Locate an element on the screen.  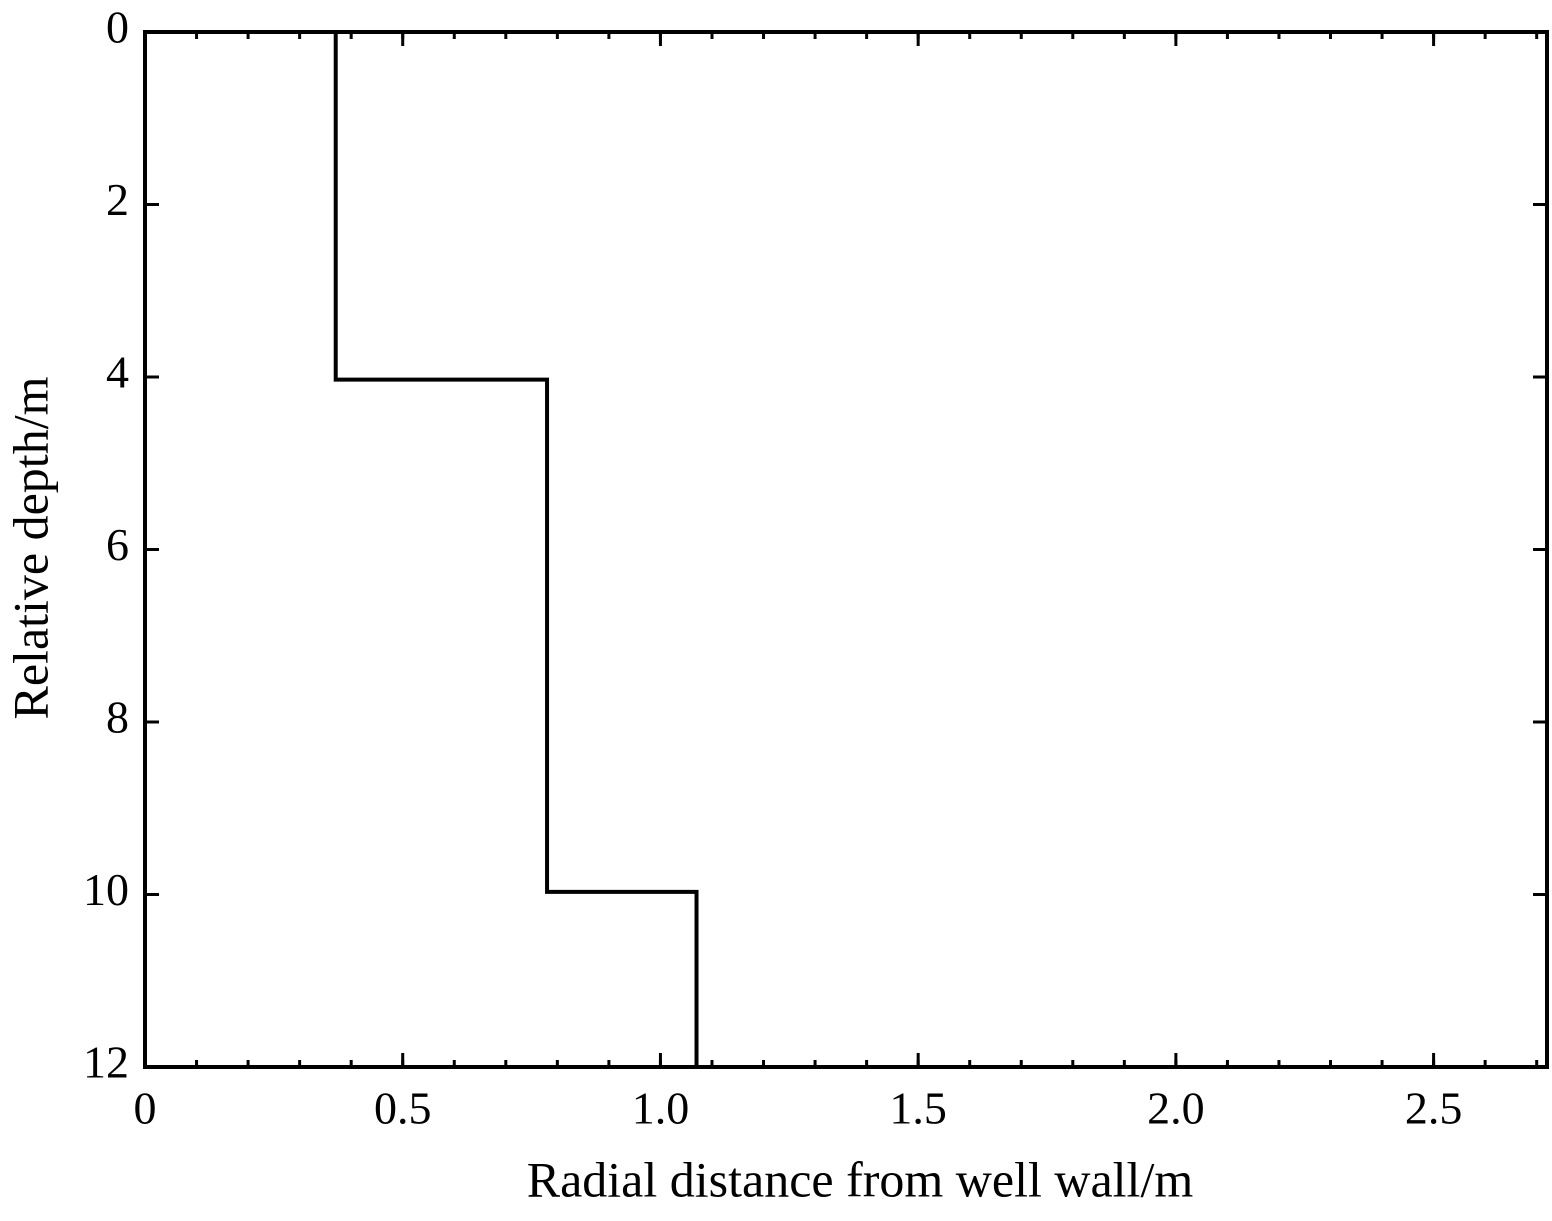
y-tick-label: 10 is located at coordinates (106, 889).